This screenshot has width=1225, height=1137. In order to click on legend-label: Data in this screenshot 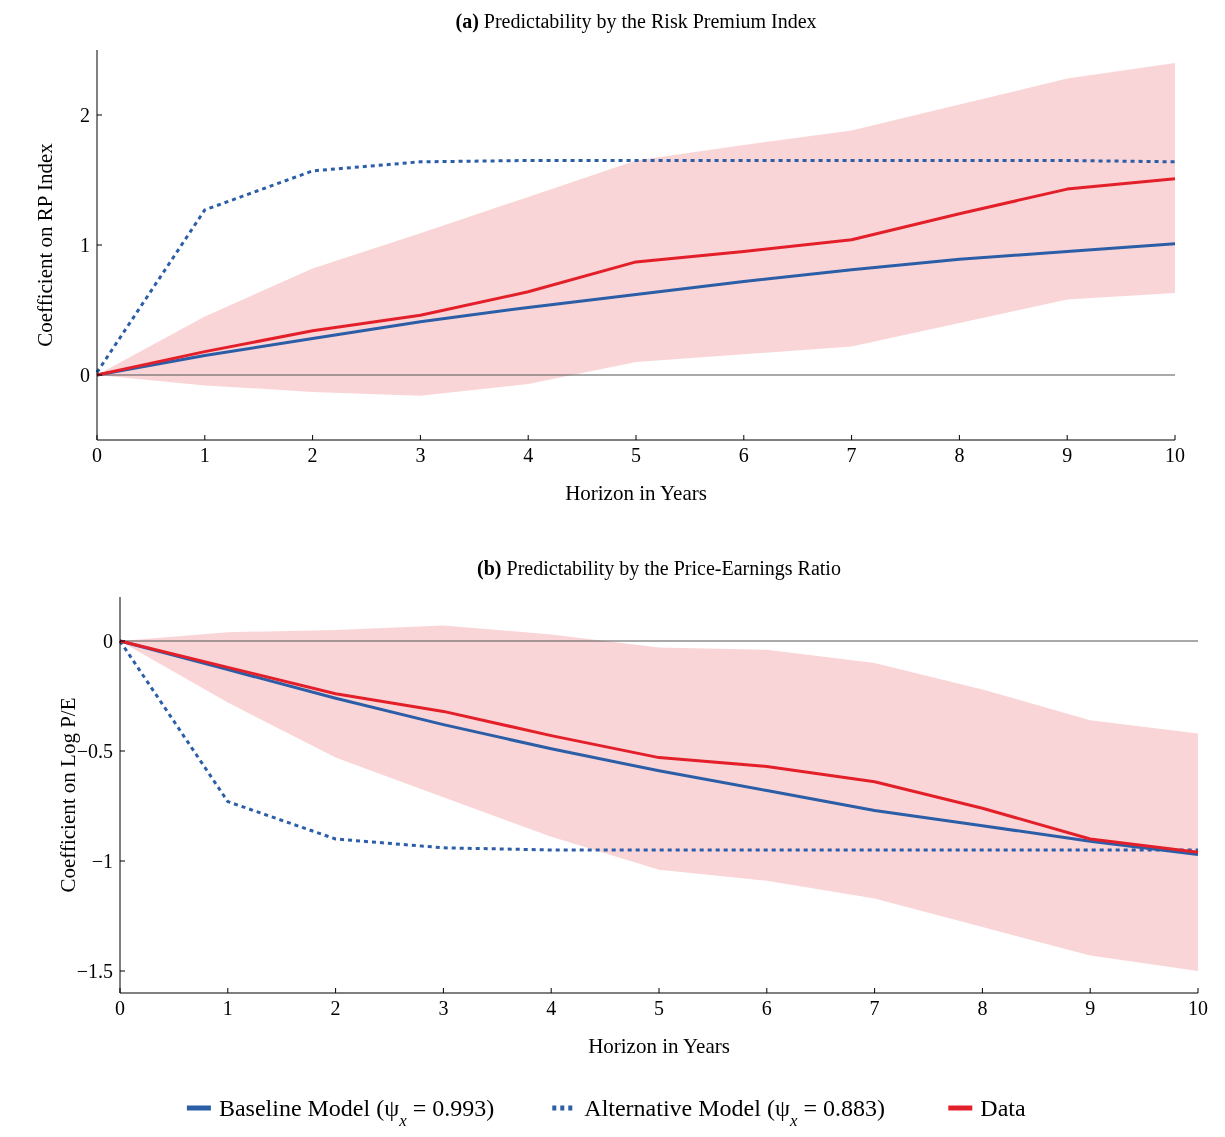, I will do `click(1003, 1108)`.